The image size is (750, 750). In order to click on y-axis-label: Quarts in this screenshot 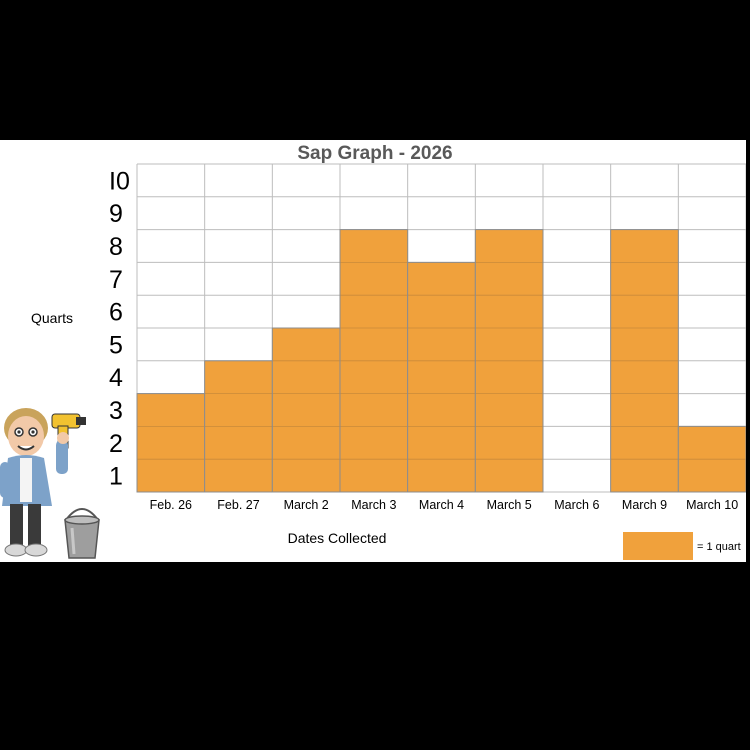, I will do `click(52, 318)`.